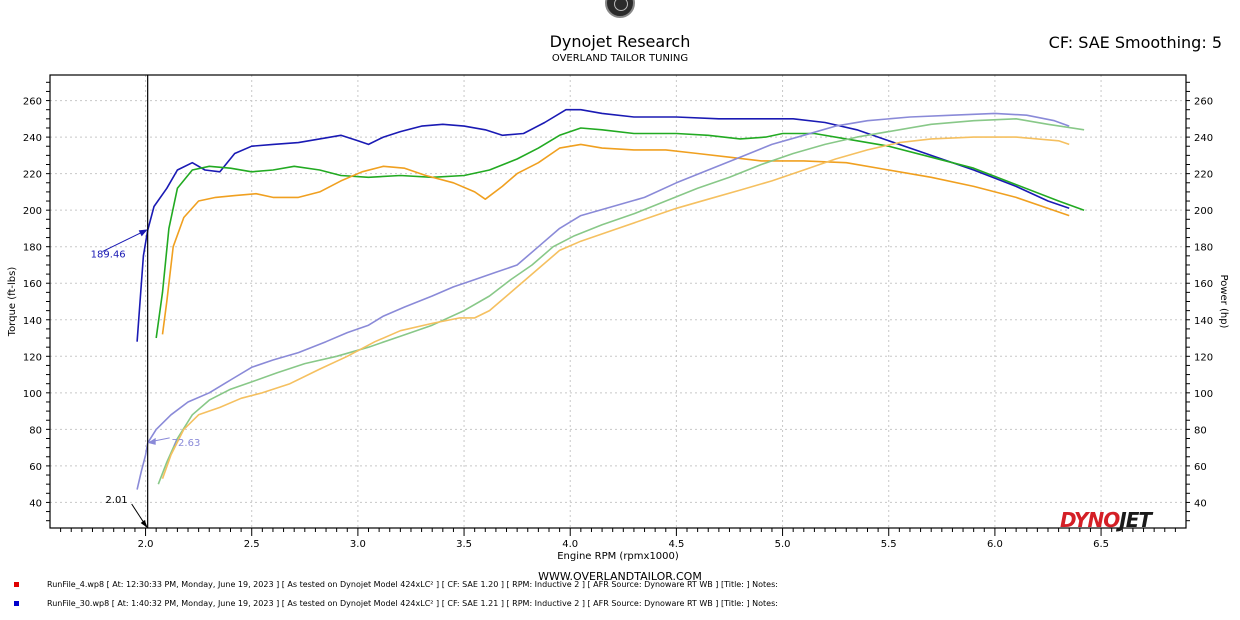  What do you see at coordinates (1106, 520) in the screenshot?
I see `dynojet-brand-logo: DYNOJET` at bounding box center [1106, 520].